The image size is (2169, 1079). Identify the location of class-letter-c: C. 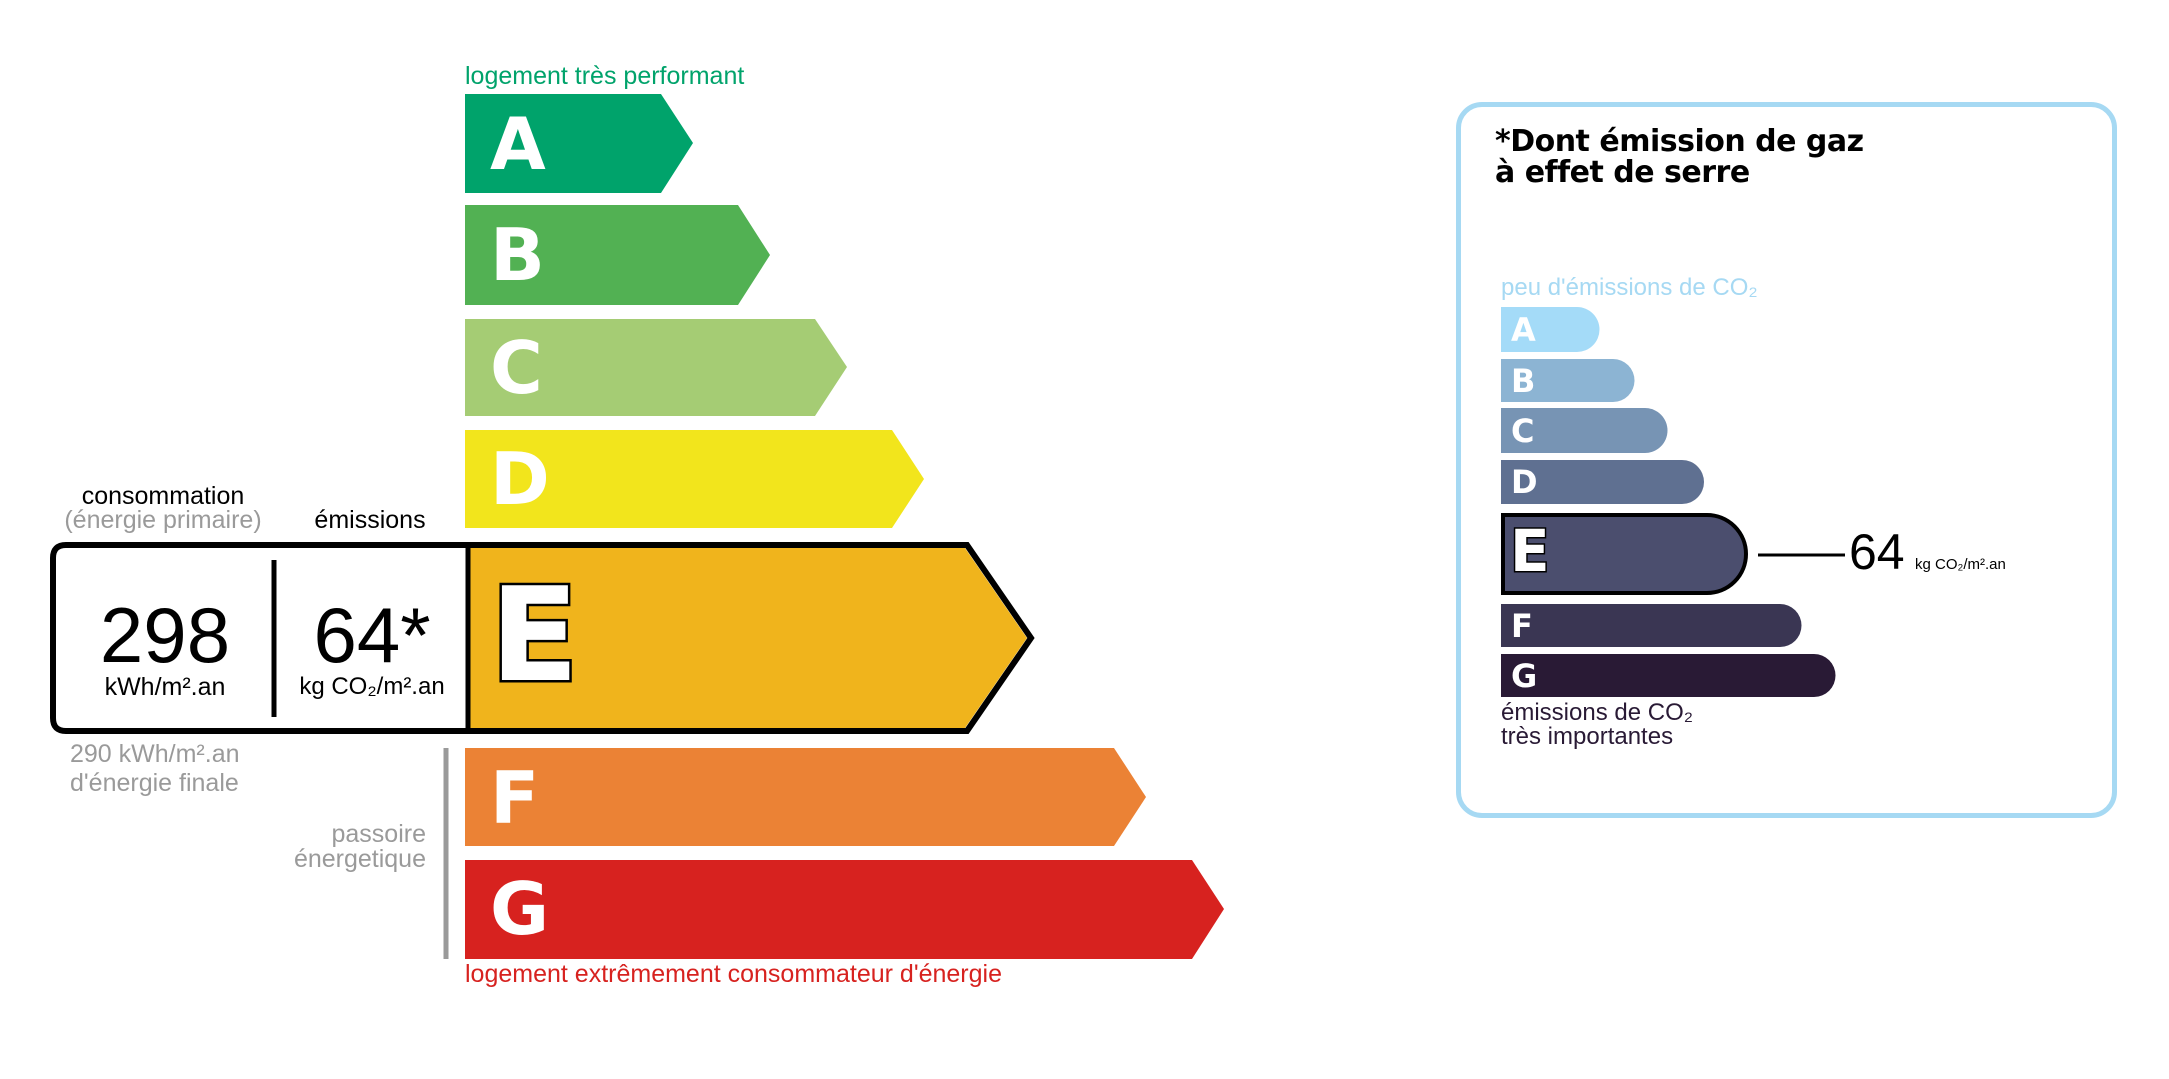
(516, 368).